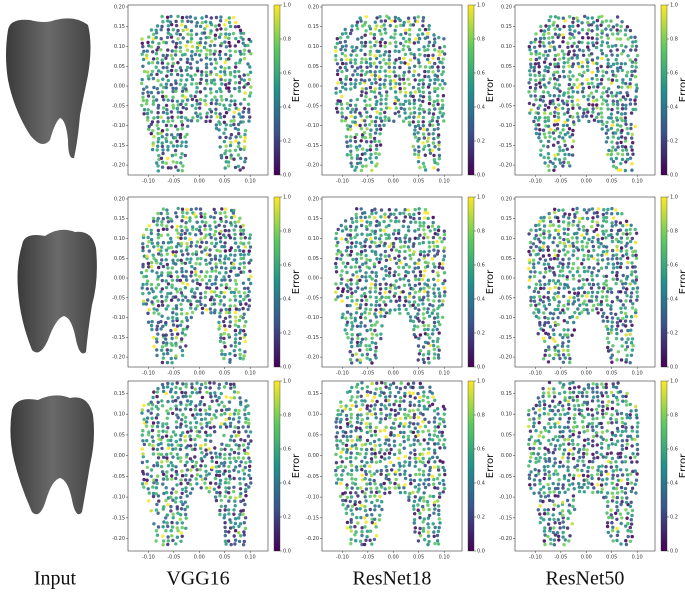 The height and width of the screenshot is (593, 685). Describe the element at coordinates (296, 281) in the screenshot. I see `colorbar-label: Error` at that location.